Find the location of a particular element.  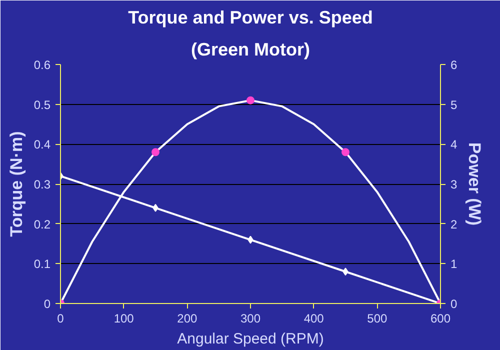

y-tick-label: 0.6 is located at coordinates (42, 65).